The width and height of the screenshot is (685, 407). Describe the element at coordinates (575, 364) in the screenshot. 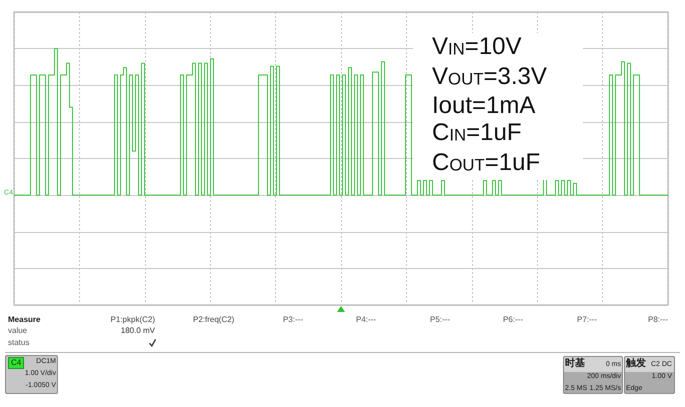

I see `text: 时基` at that location.